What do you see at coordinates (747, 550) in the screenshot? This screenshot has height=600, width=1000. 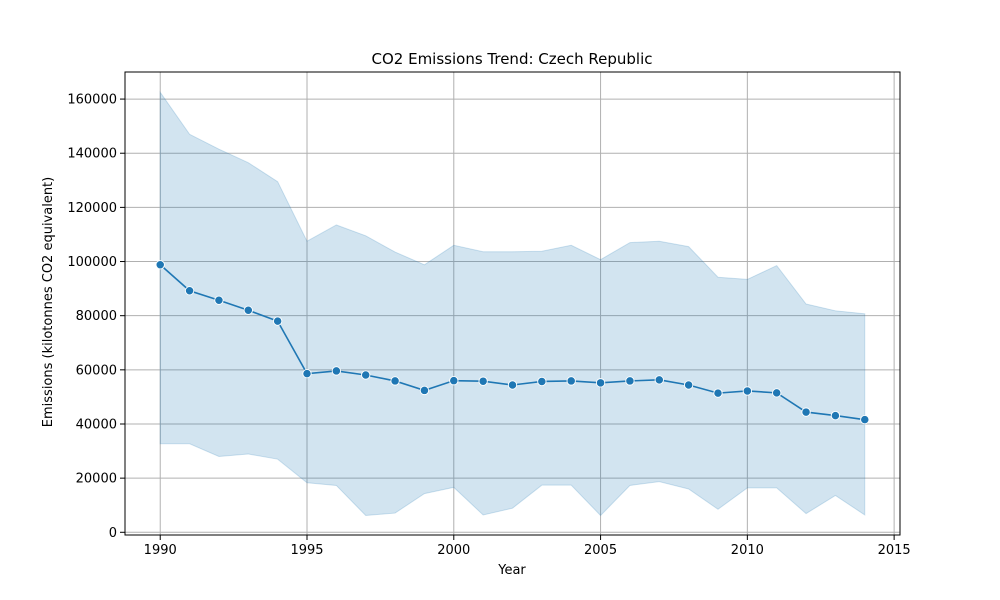 I see `x-tick-label: 2010` at bounding box center [747, 550].